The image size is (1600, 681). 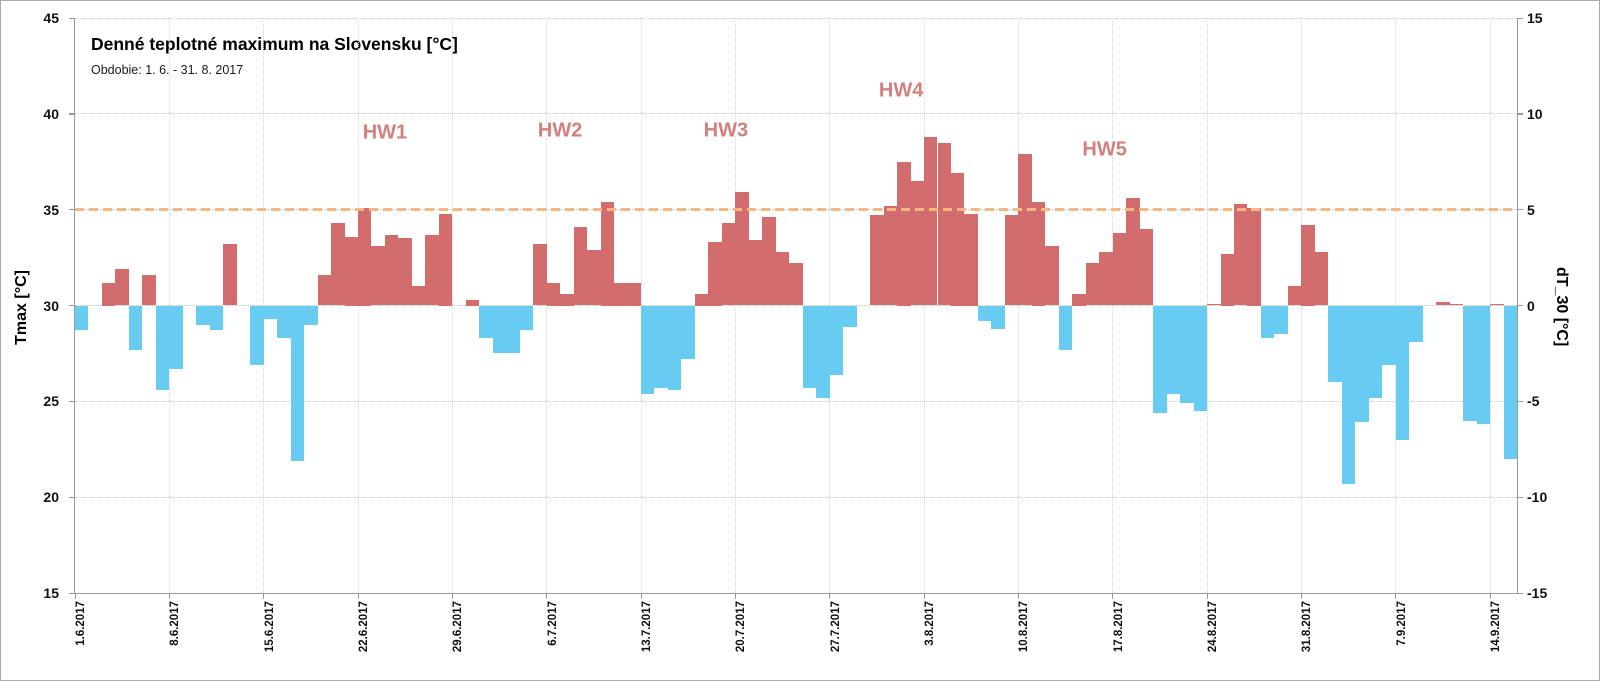 What do you see at coordinates (560, 130) in the screenshot?
I see `heatwave-label: HW2` at bounding box center [560, 130].